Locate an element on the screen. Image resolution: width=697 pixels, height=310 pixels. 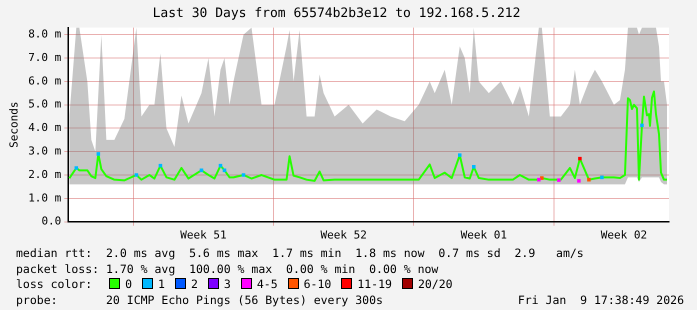
legend-label: 20/20 is located at coordinates (435, 284).